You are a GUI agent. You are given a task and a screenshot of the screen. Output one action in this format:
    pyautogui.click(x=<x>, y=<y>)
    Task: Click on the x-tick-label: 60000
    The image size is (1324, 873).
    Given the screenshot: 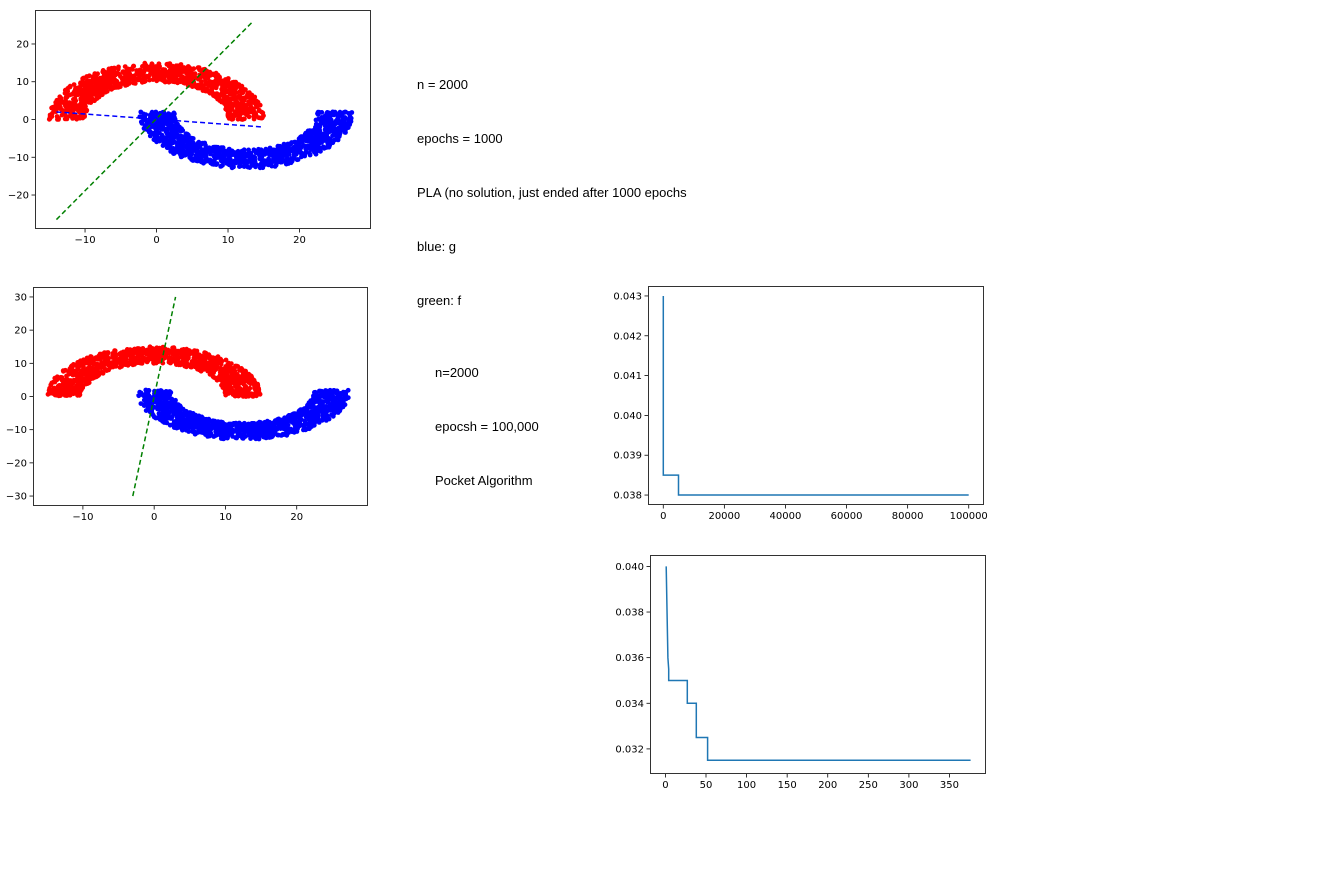 What is the action you would take?
    pyautogui.click(x=847, y=516)
    